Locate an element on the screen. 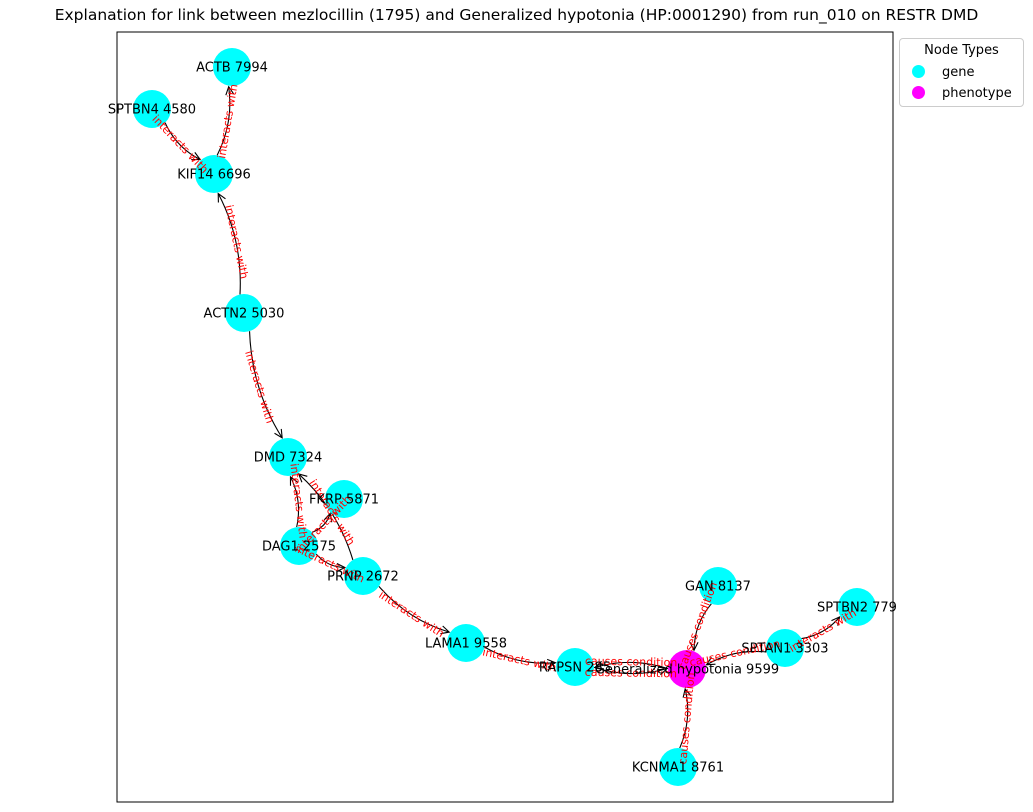 Image resolution: width=1033 pixels, height=812 pixels. edge-dag1-to-prnp is located at coordinates (330, 561).